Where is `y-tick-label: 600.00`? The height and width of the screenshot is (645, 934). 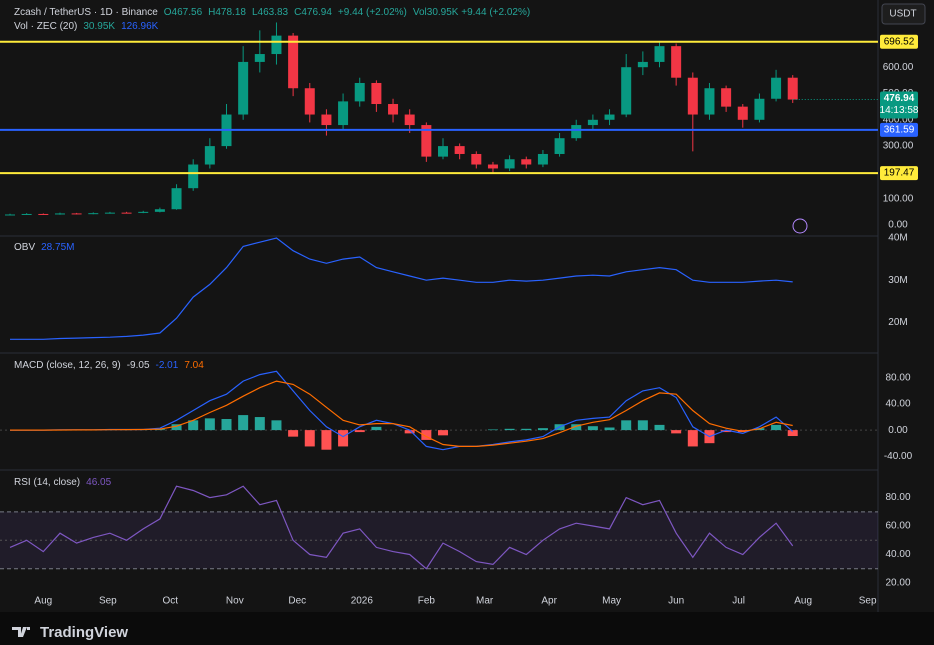
y-tick-label: 600.00 is located at coordinates (898, 67).